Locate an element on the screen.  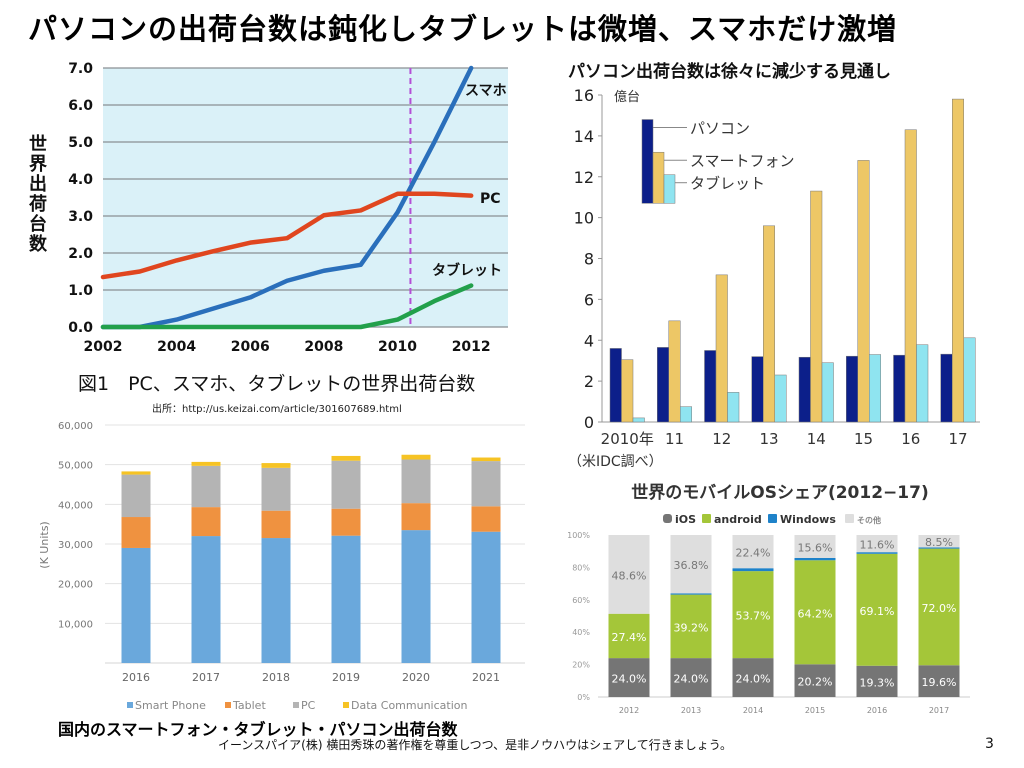
bar-スマートフォン-13 is located at coordinates (769, 324).